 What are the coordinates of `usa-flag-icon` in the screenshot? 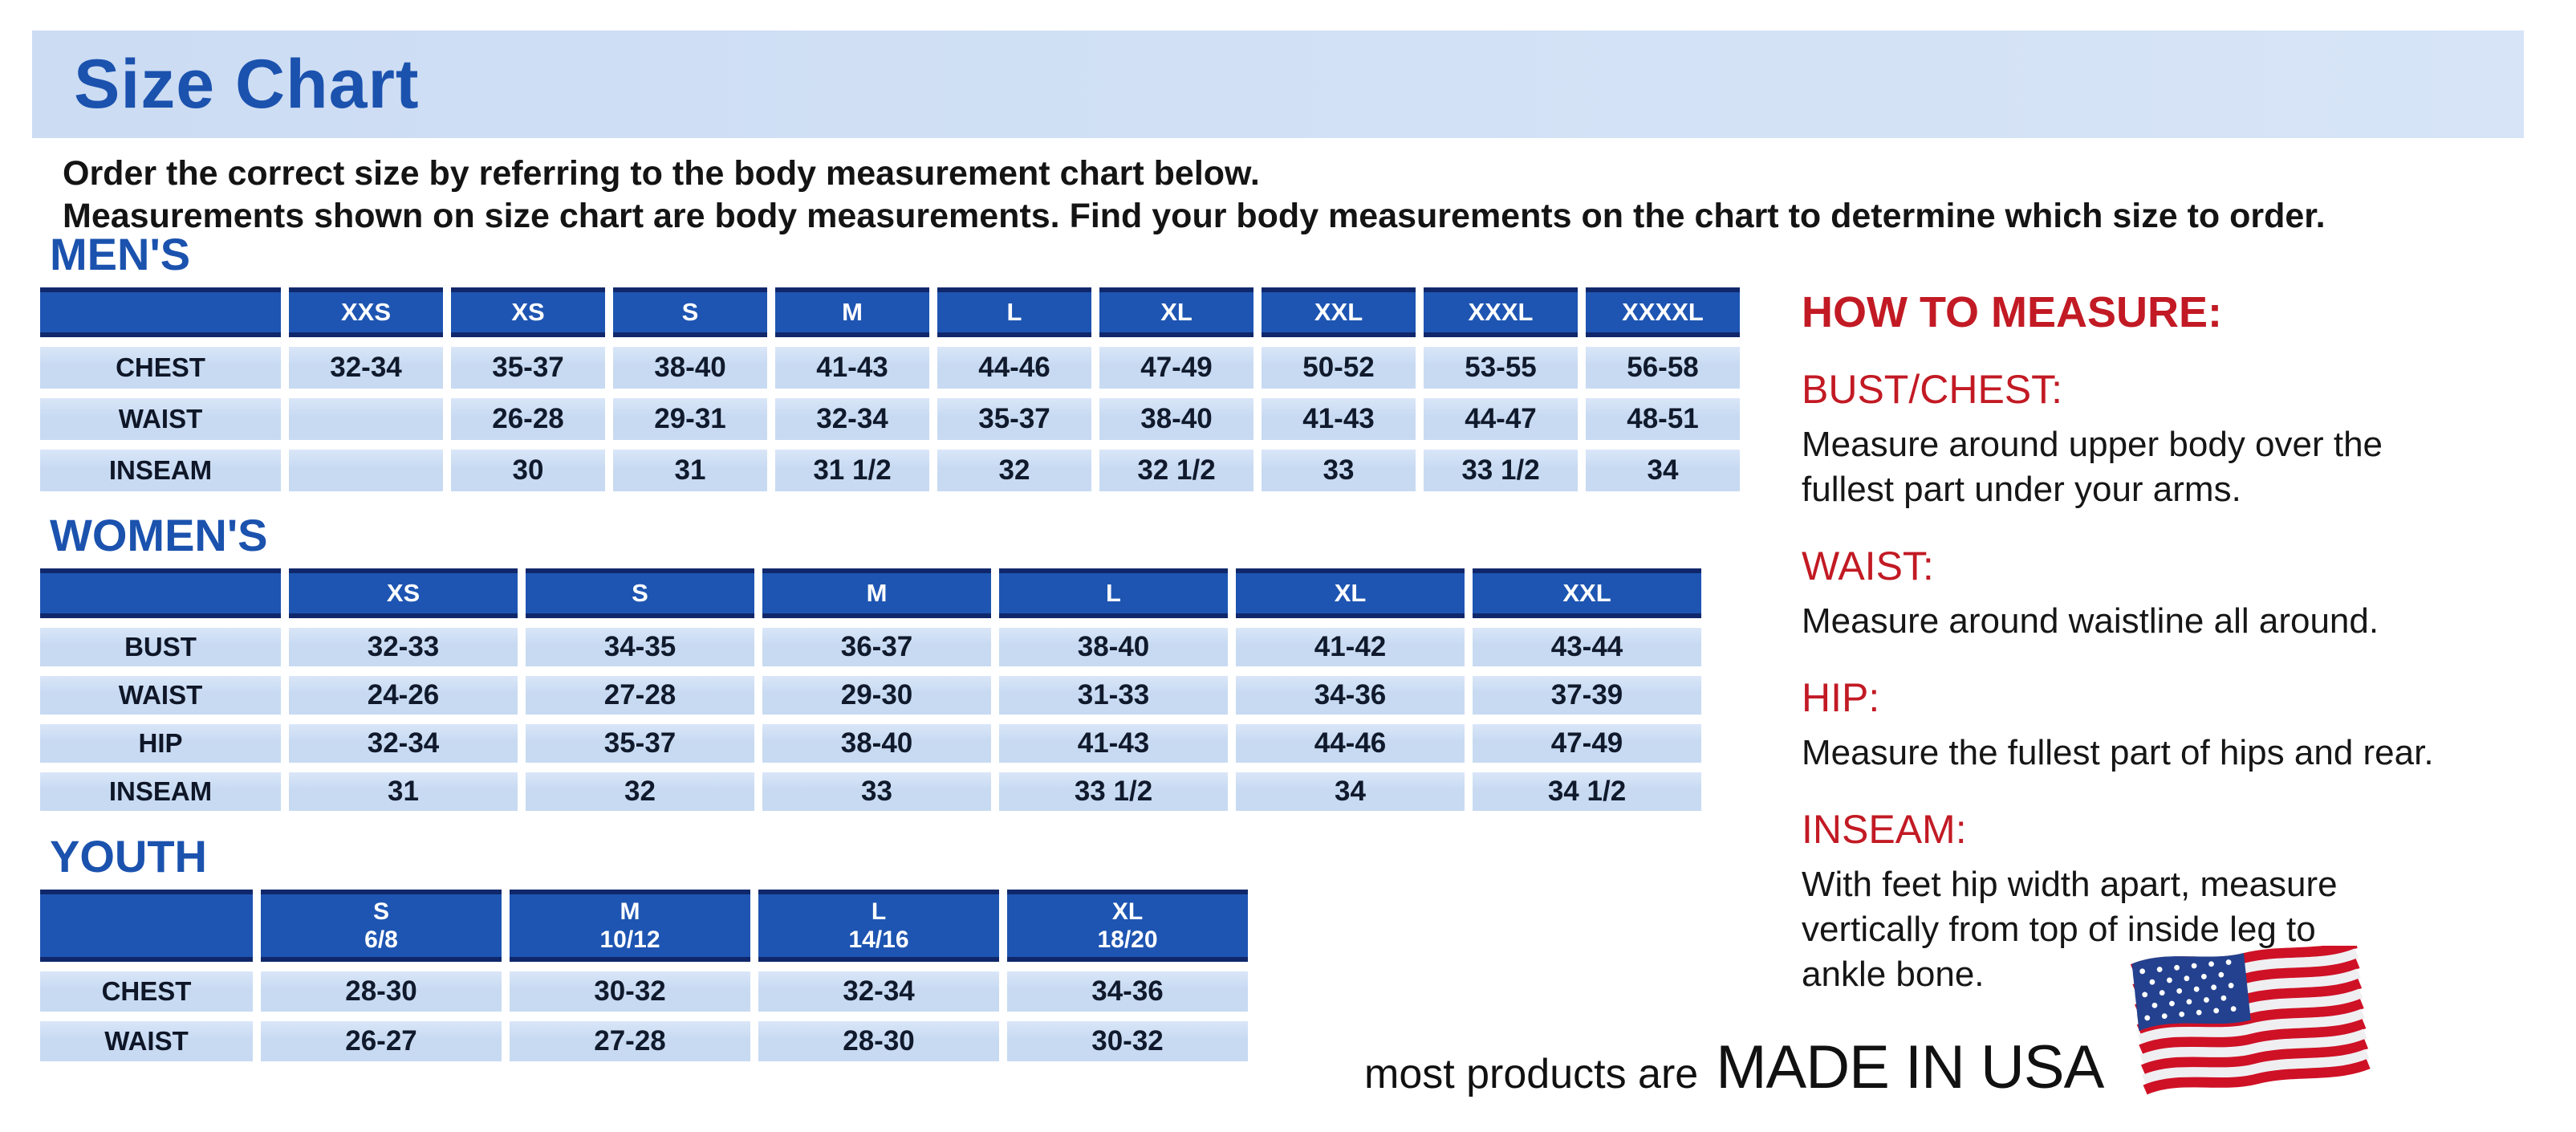 It's located at (2251, 1021).